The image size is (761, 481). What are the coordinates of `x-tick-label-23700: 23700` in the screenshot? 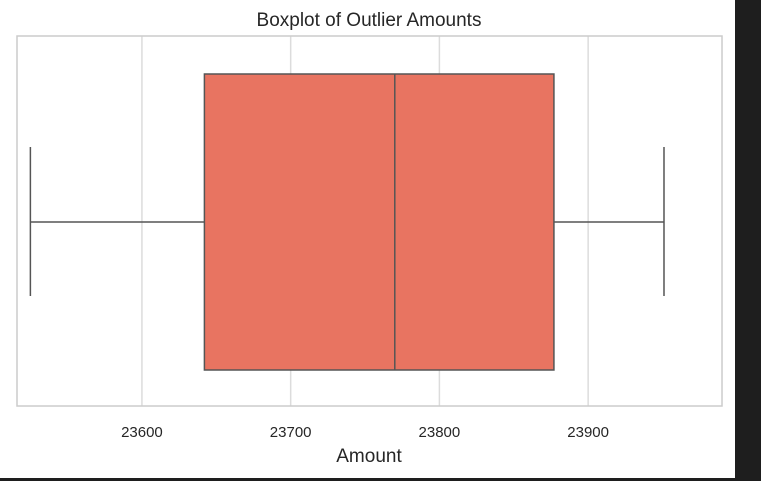 It's located at (291, 432).